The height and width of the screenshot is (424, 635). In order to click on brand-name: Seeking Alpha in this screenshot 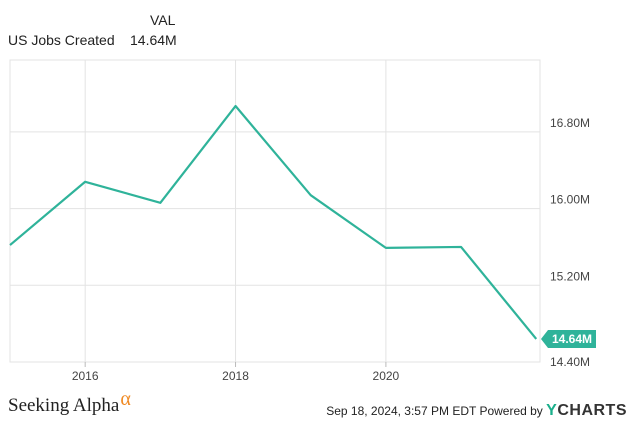, I will do `click(64, 405)`.